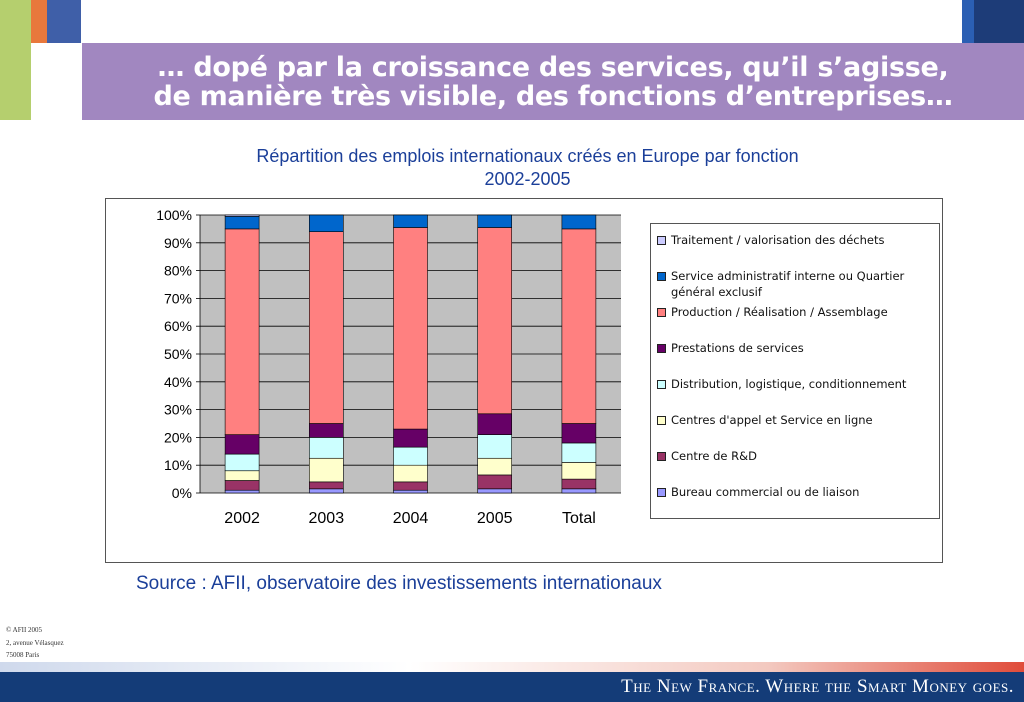 This screenshot has width=1024, height=702. What do you see at coordinates (178, 465) in the screenshot?
I see `y-tick-label: 10%` at bounding box center [178, 465].